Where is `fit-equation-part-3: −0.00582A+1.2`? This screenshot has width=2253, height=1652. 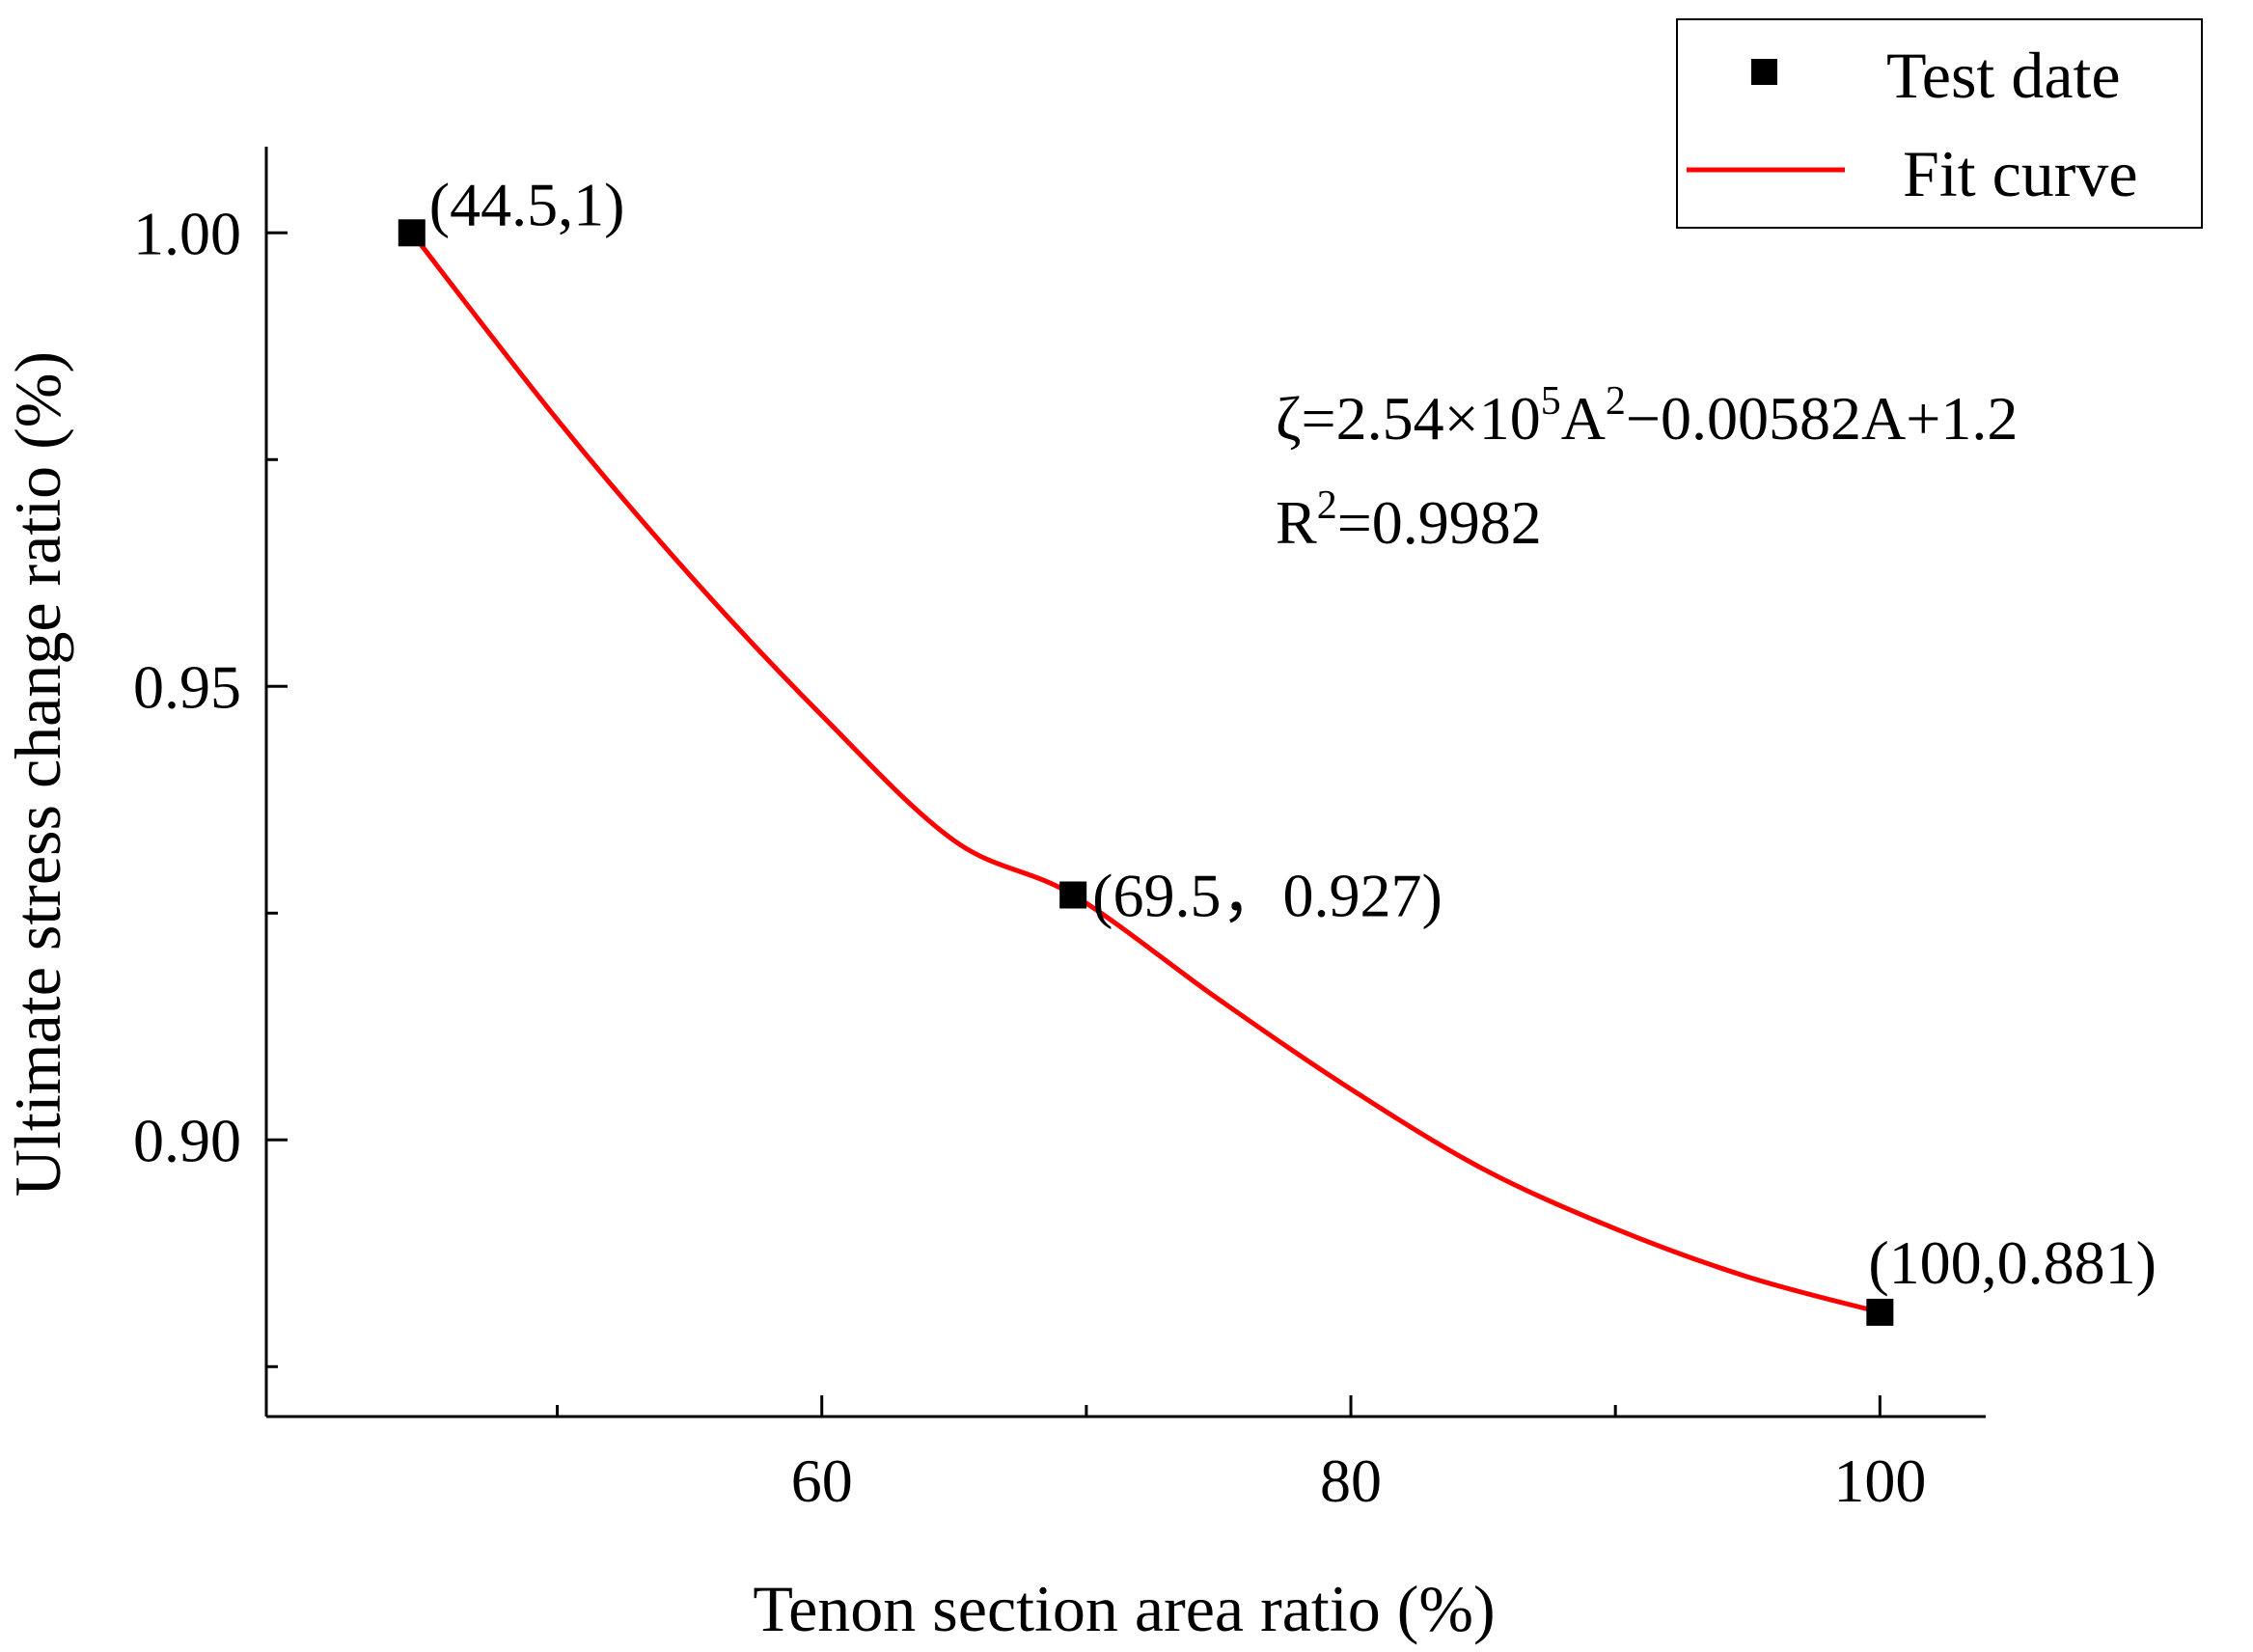 fit-equation-part-3: −0.00582A+1.2 is located at coordinates (1822, 418).